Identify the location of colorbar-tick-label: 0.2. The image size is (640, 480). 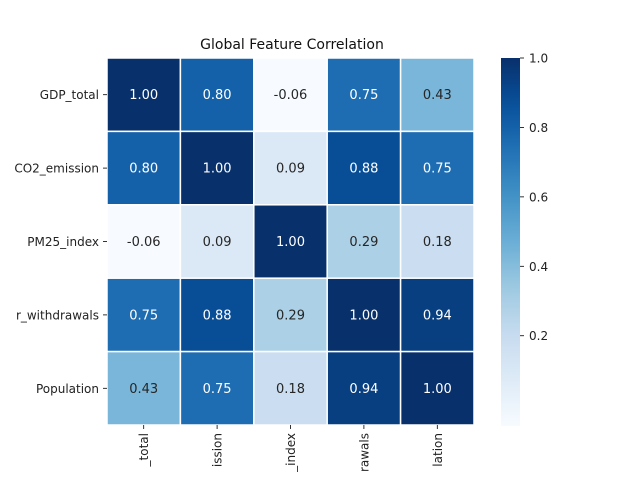
(538, 336).